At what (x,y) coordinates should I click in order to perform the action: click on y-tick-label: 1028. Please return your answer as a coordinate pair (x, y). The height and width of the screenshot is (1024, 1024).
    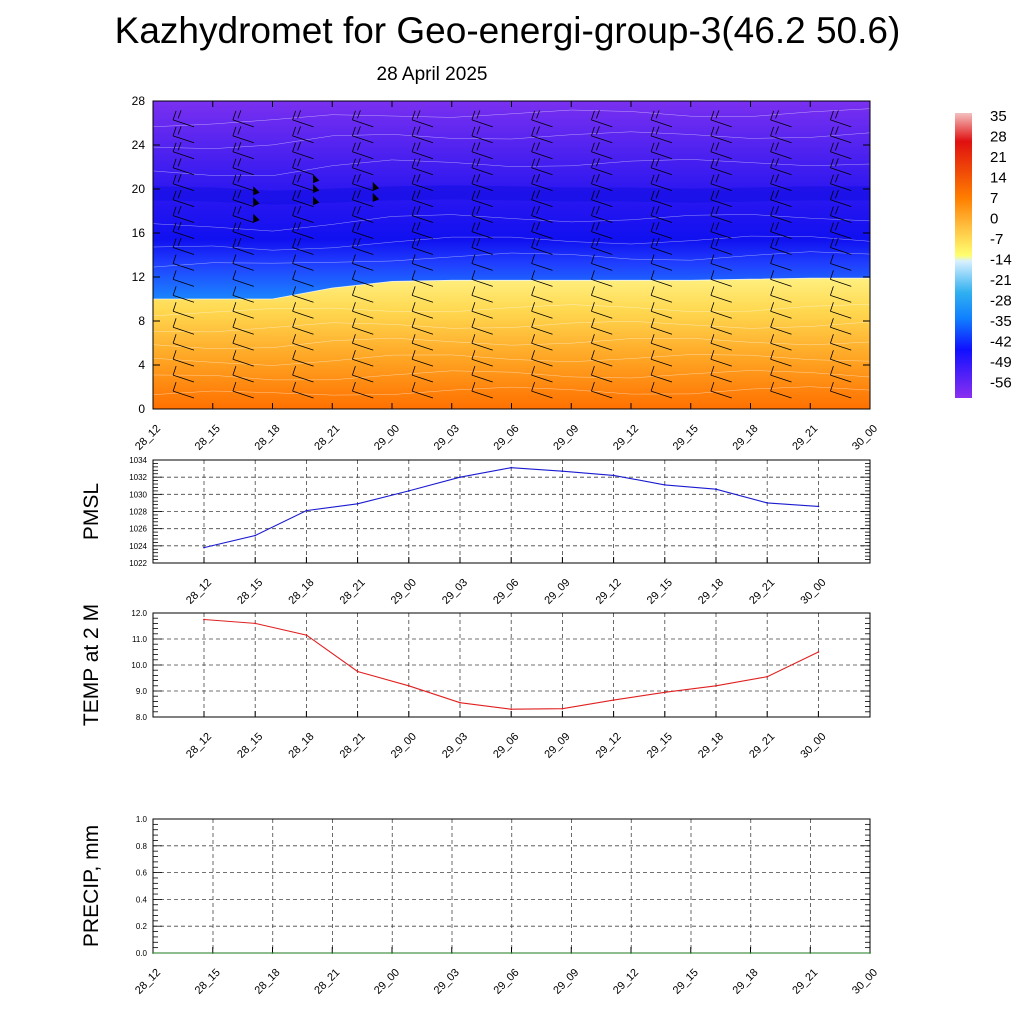
    Looking at the image, I should click on (138, 512).